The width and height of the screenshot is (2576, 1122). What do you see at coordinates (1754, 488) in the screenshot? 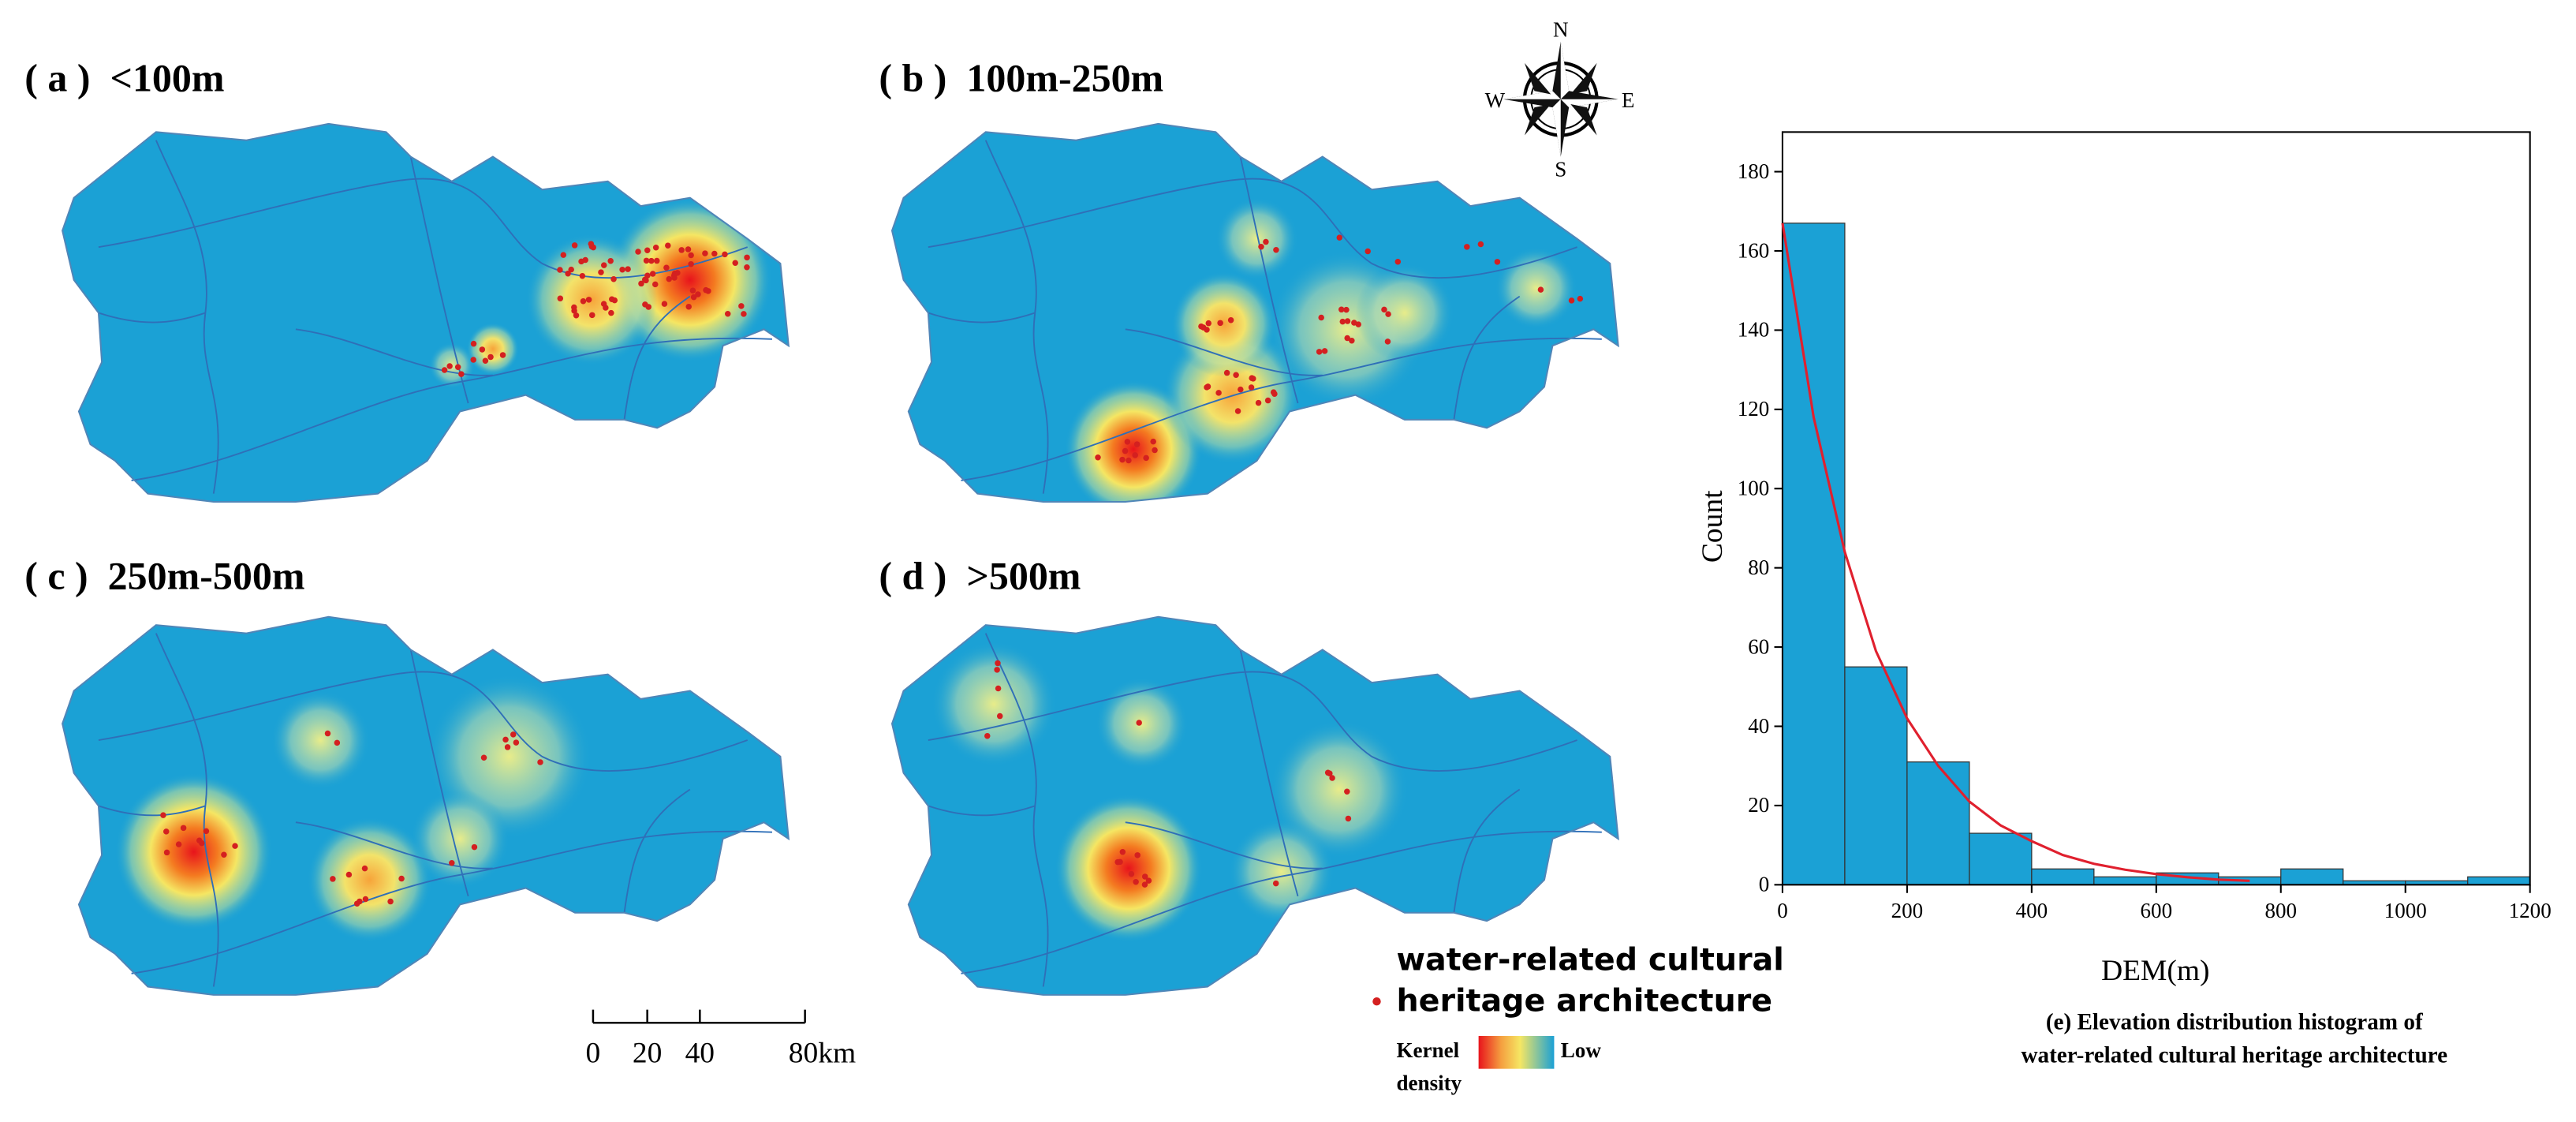
I see `y-tick-label: 100` at bounding box center [1754, 488].